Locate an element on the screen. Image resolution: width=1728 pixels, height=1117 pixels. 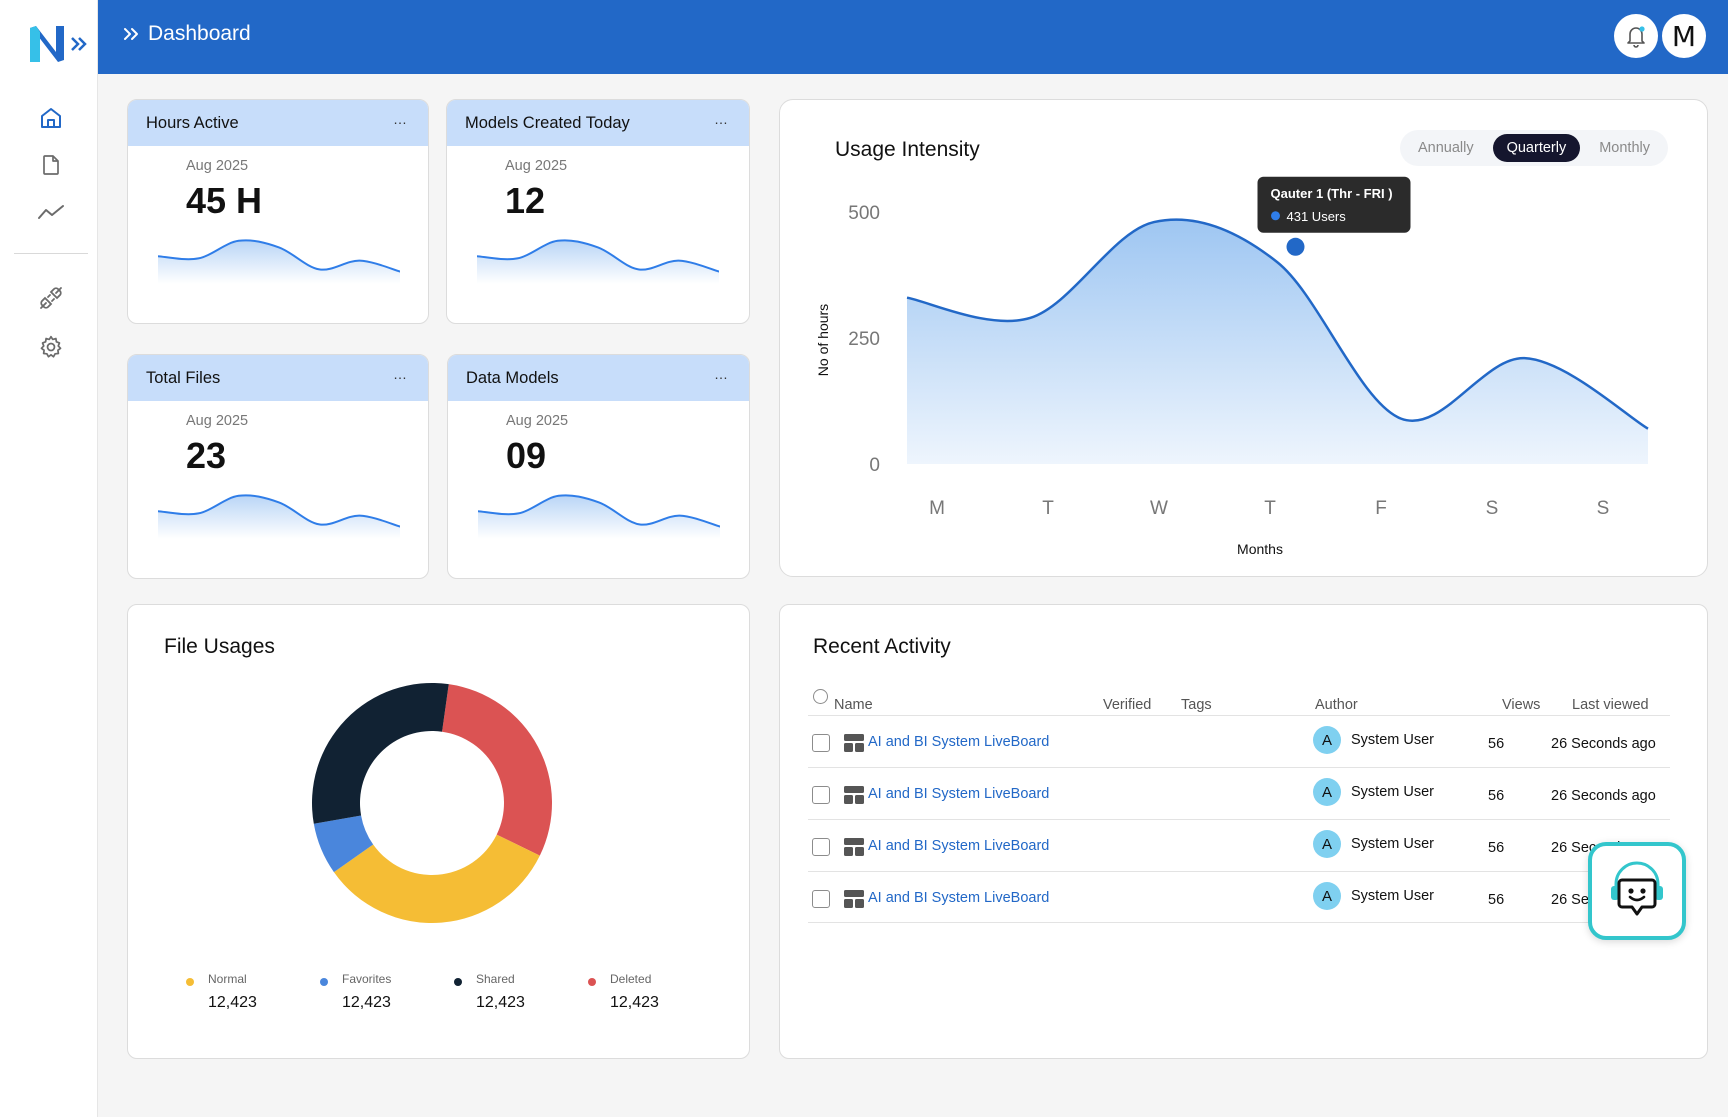
column-header-tags: Tags is located at coordinates (1196, 705).